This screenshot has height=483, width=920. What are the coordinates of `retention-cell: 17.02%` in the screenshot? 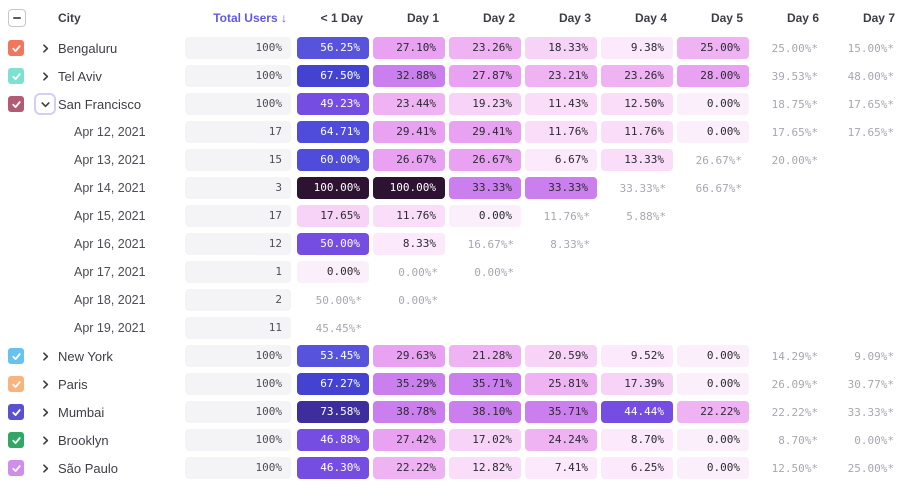 It's located at (485, 440).